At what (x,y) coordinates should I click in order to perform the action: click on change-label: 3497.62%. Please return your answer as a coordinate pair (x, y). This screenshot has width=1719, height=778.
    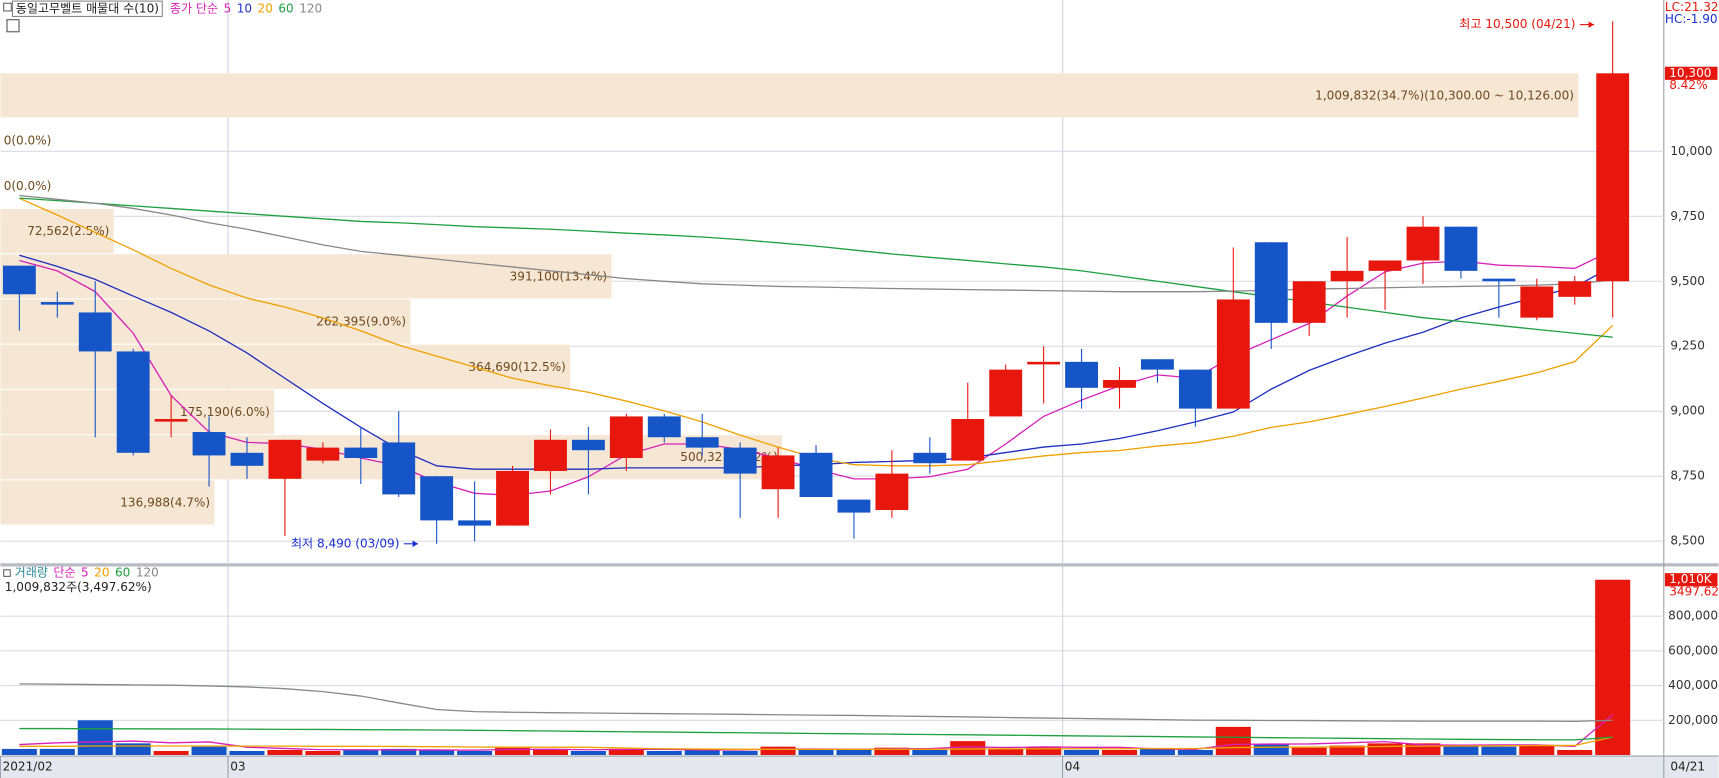
    Looking at the image, I should click on (1694, 591).